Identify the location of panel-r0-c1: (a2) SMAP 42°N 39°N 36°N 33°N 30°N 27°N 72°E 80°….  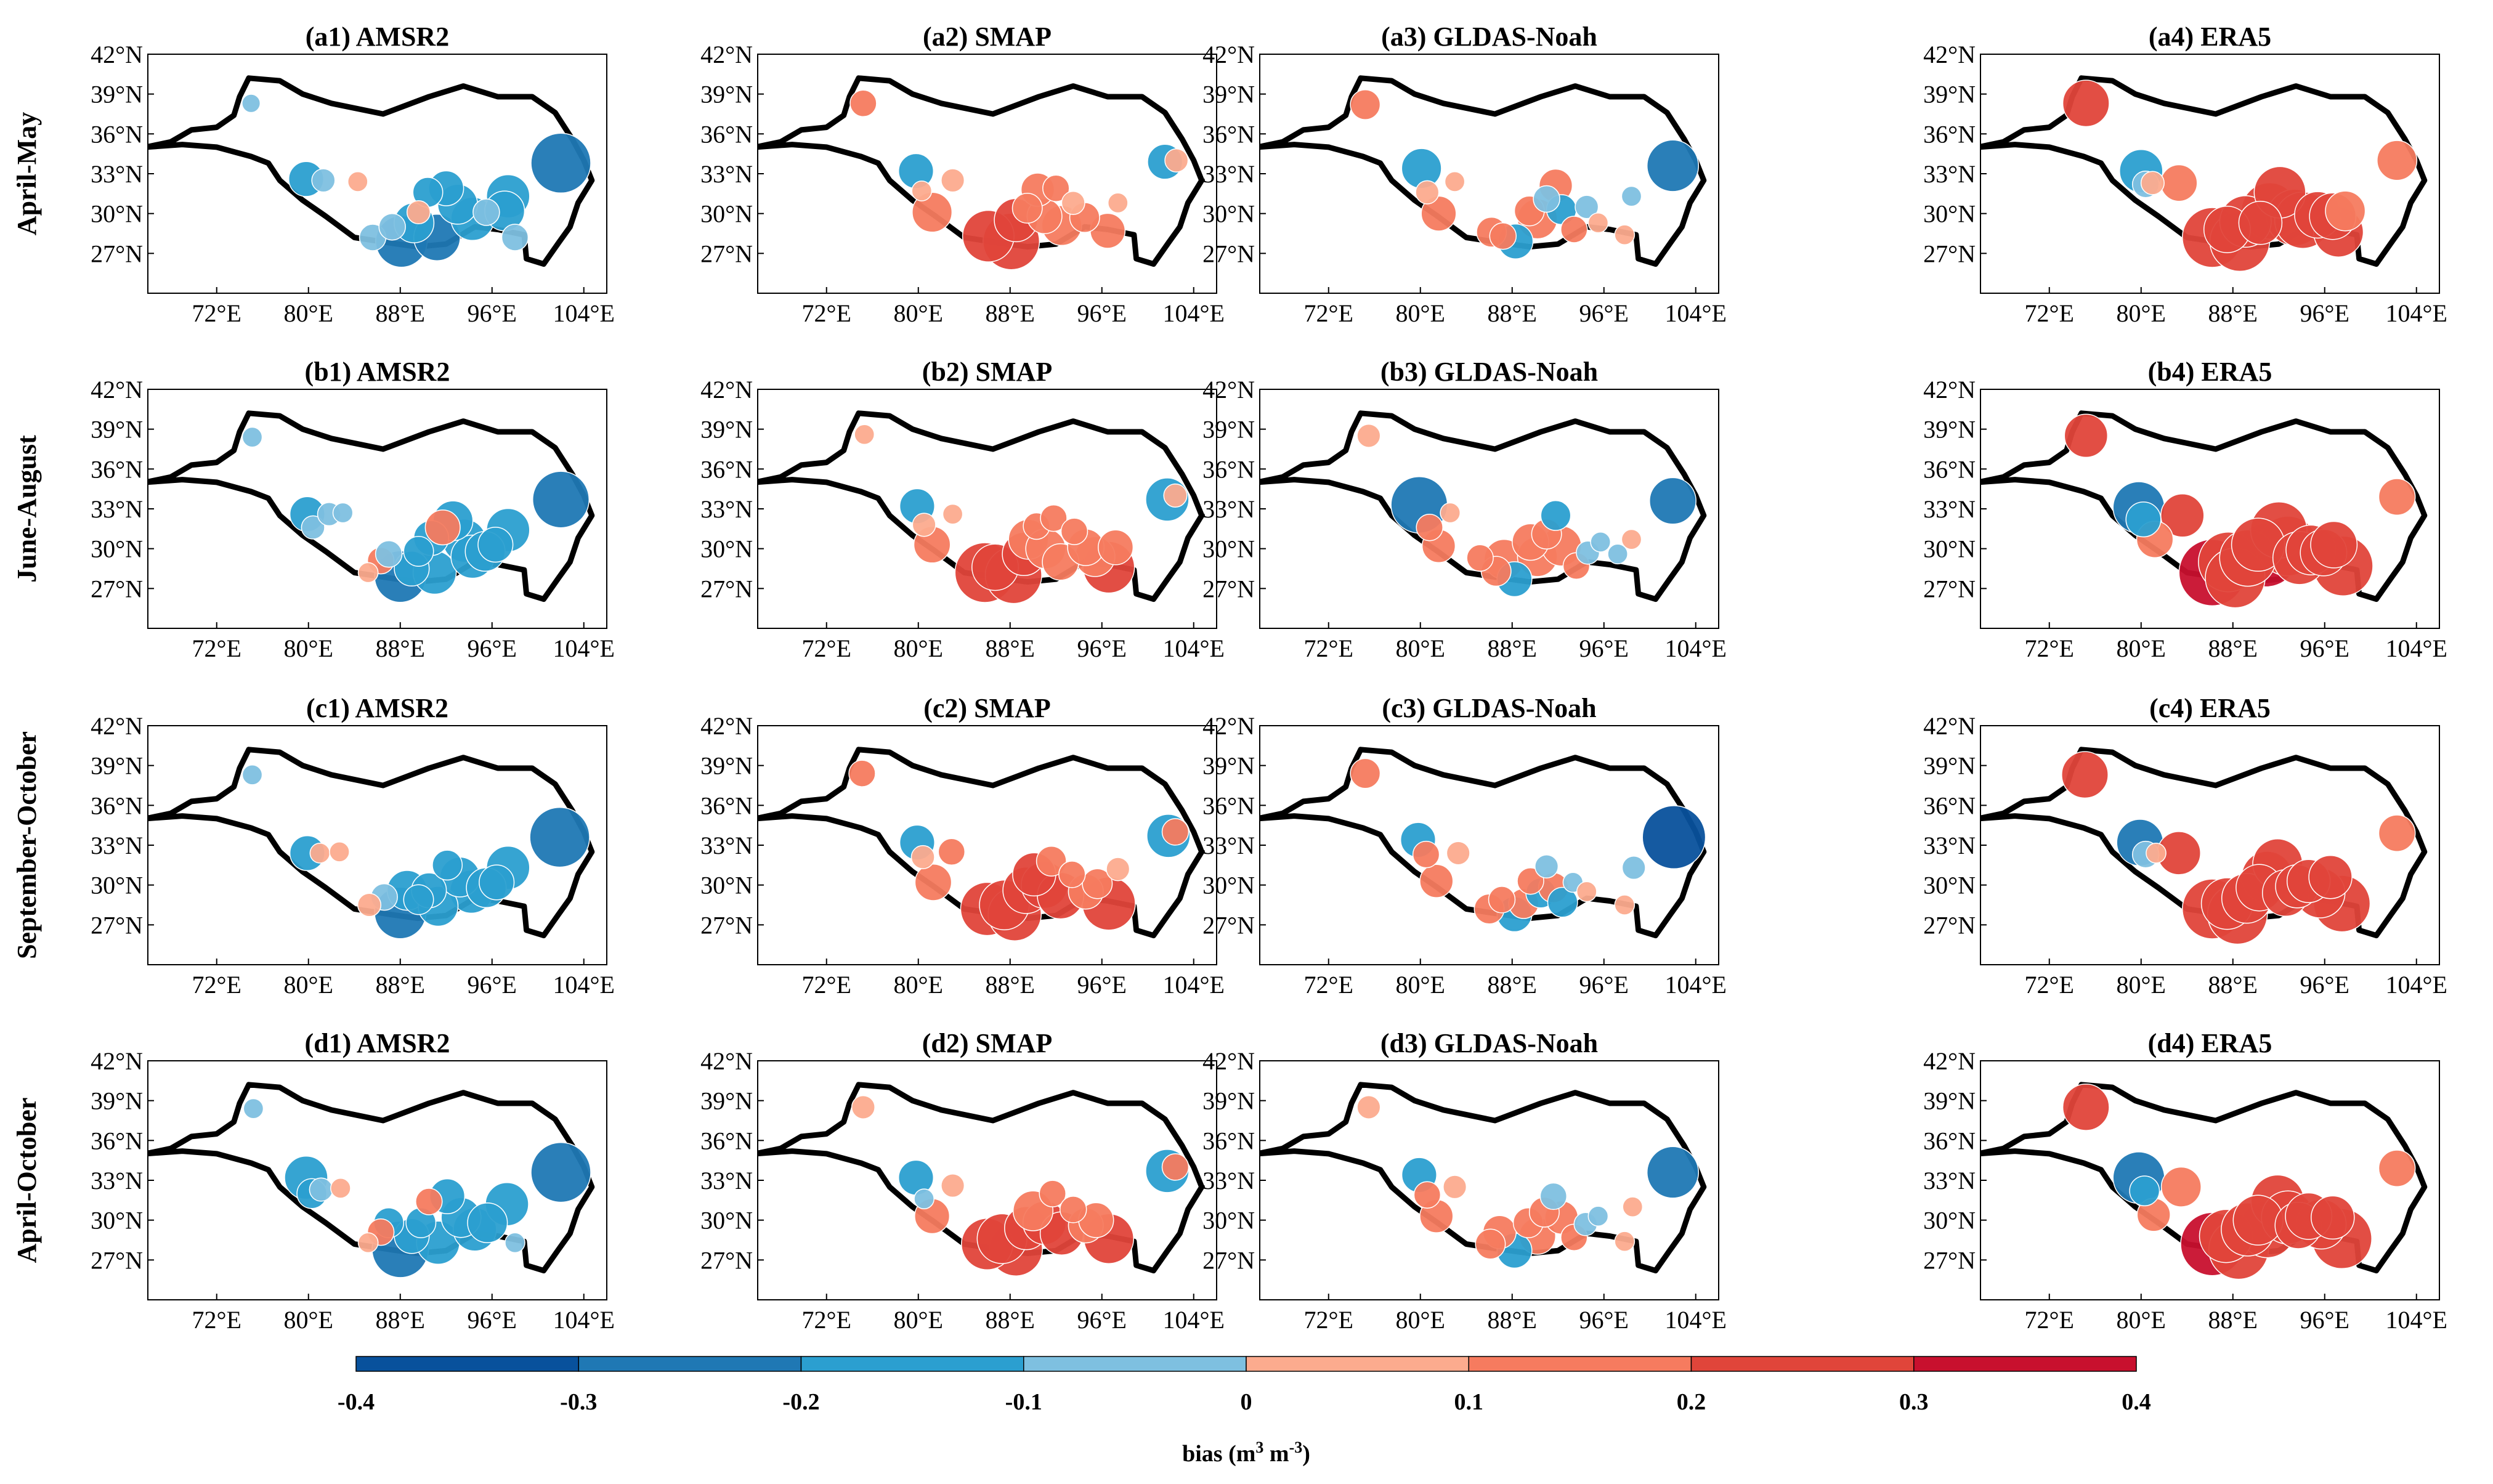
(962, 174).